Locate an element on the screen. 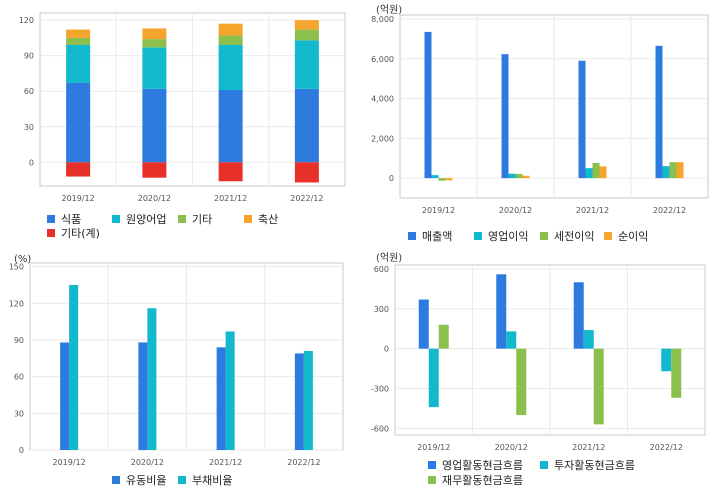  y-tick-label: 300 is located at coordinates (381, 309).